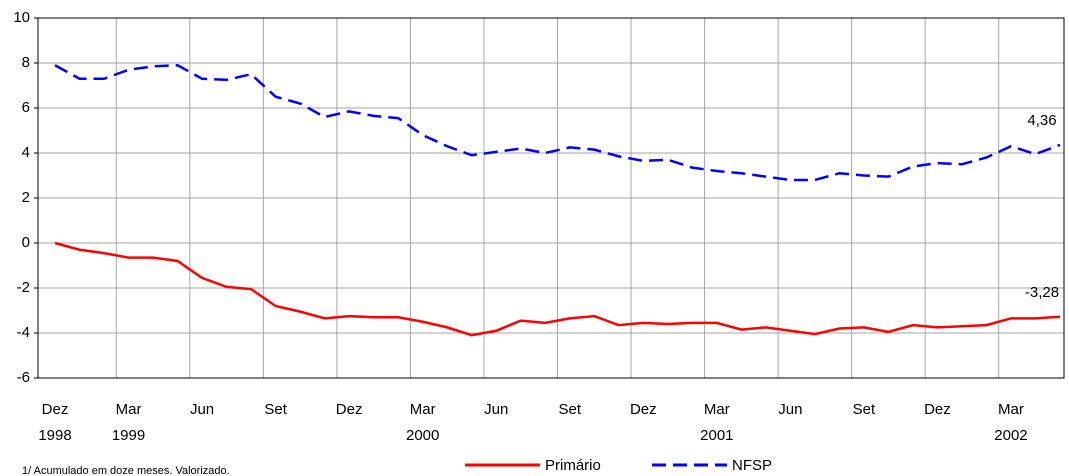 This screenshot has height=476, width=1069. What do you see at coordinates (23, 287) in the screenshot?
I see `y-tick-label: -2` at bounding box center [23, 287].